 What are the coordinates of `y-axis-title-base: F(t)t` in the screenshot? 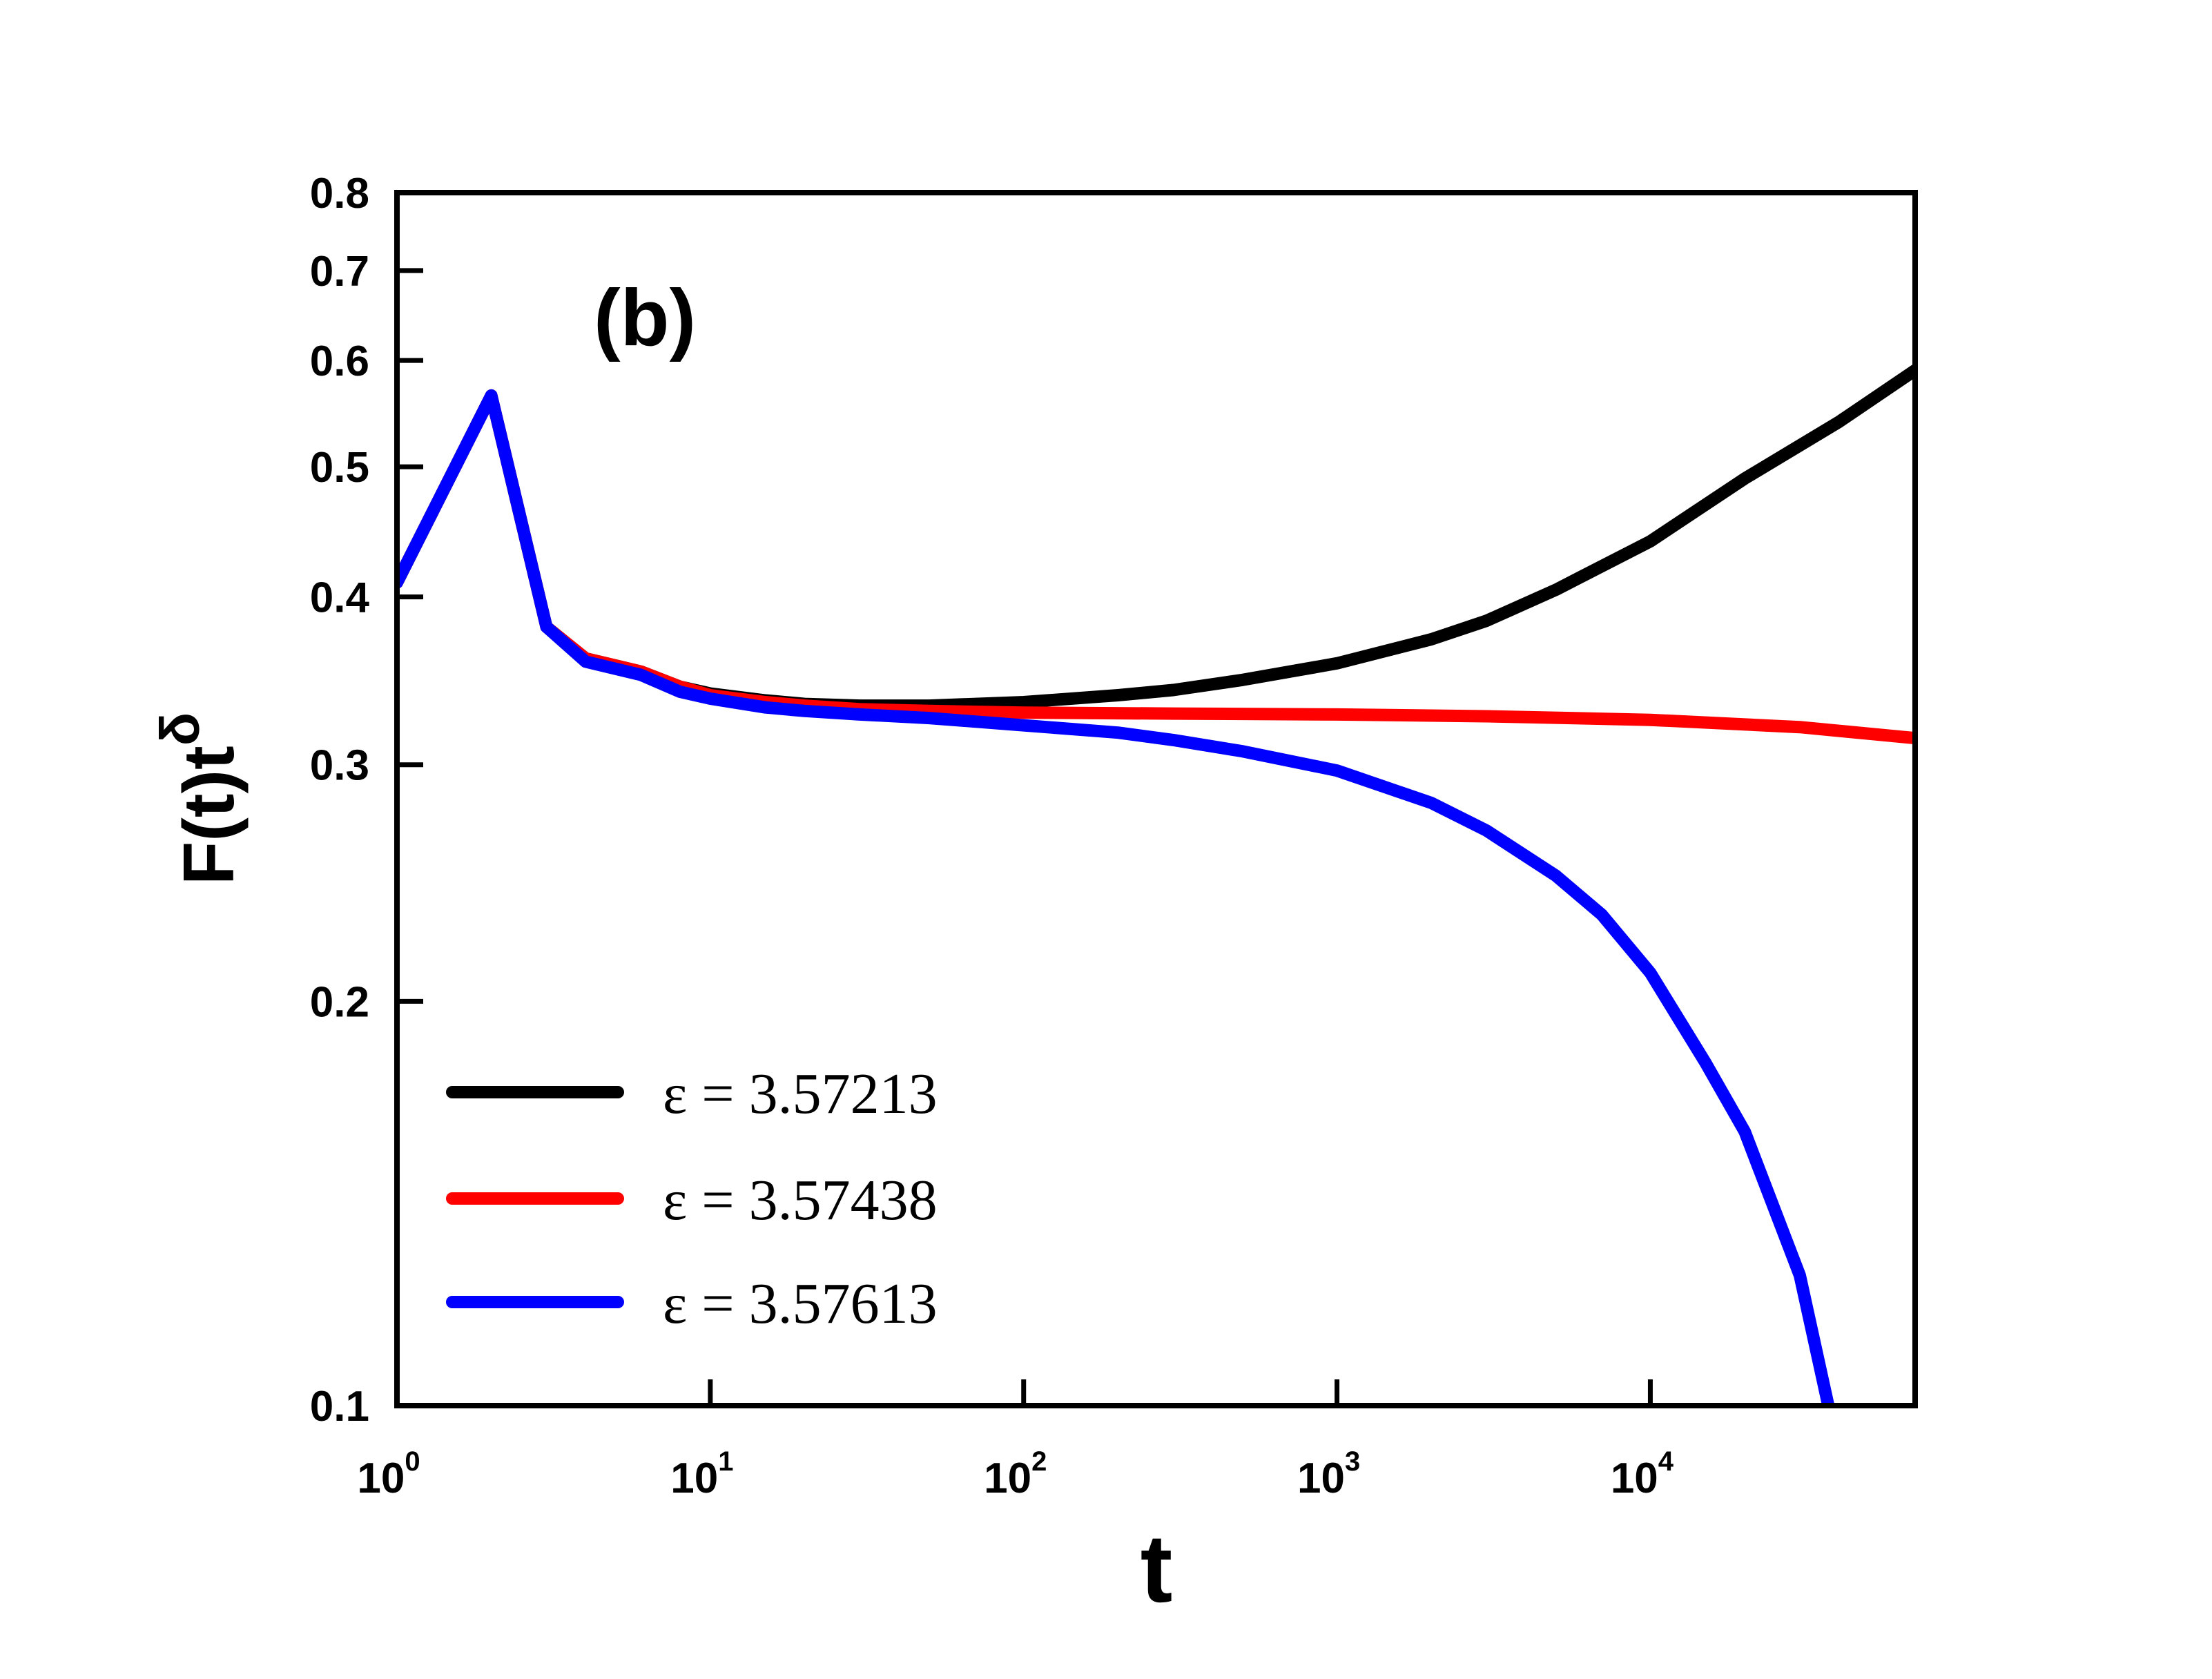 It's located at (209, 815).